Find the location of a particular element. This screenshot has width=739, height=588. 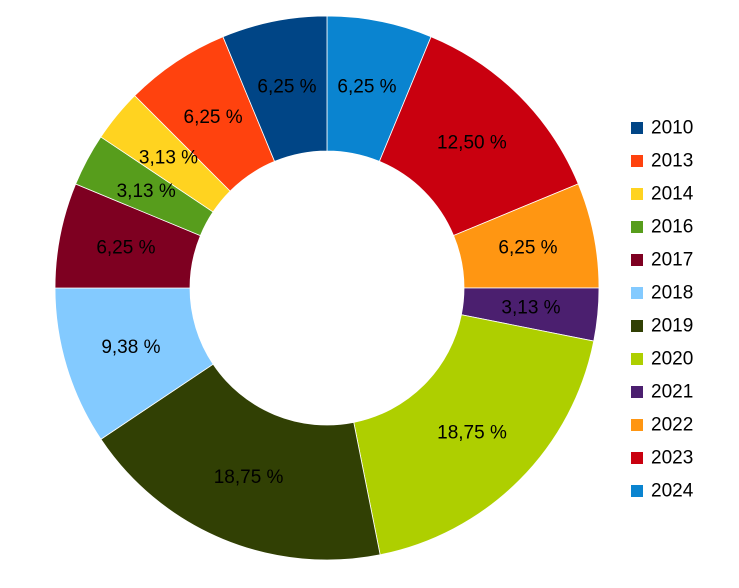

legend-item-2010: 2010 is located at coordinates (662, 128).